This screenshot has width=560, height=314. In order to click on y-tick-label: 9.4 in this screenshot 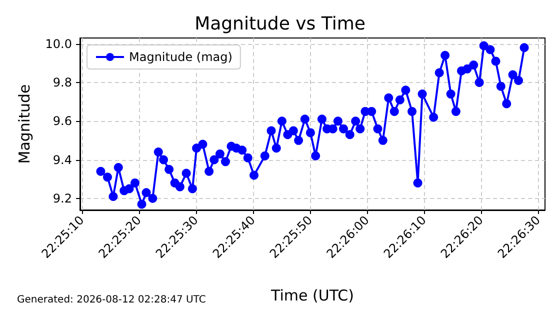, I will do `click(62, 159)`.